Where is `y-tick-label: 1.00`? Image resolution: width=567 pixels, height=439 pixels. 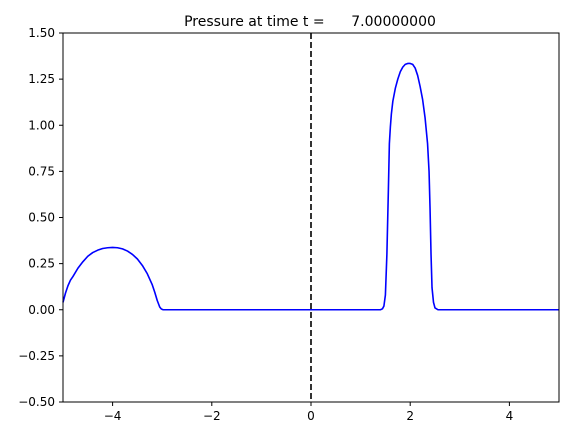 y-tick-label: 1.00 is located at coordinates (41, 125).